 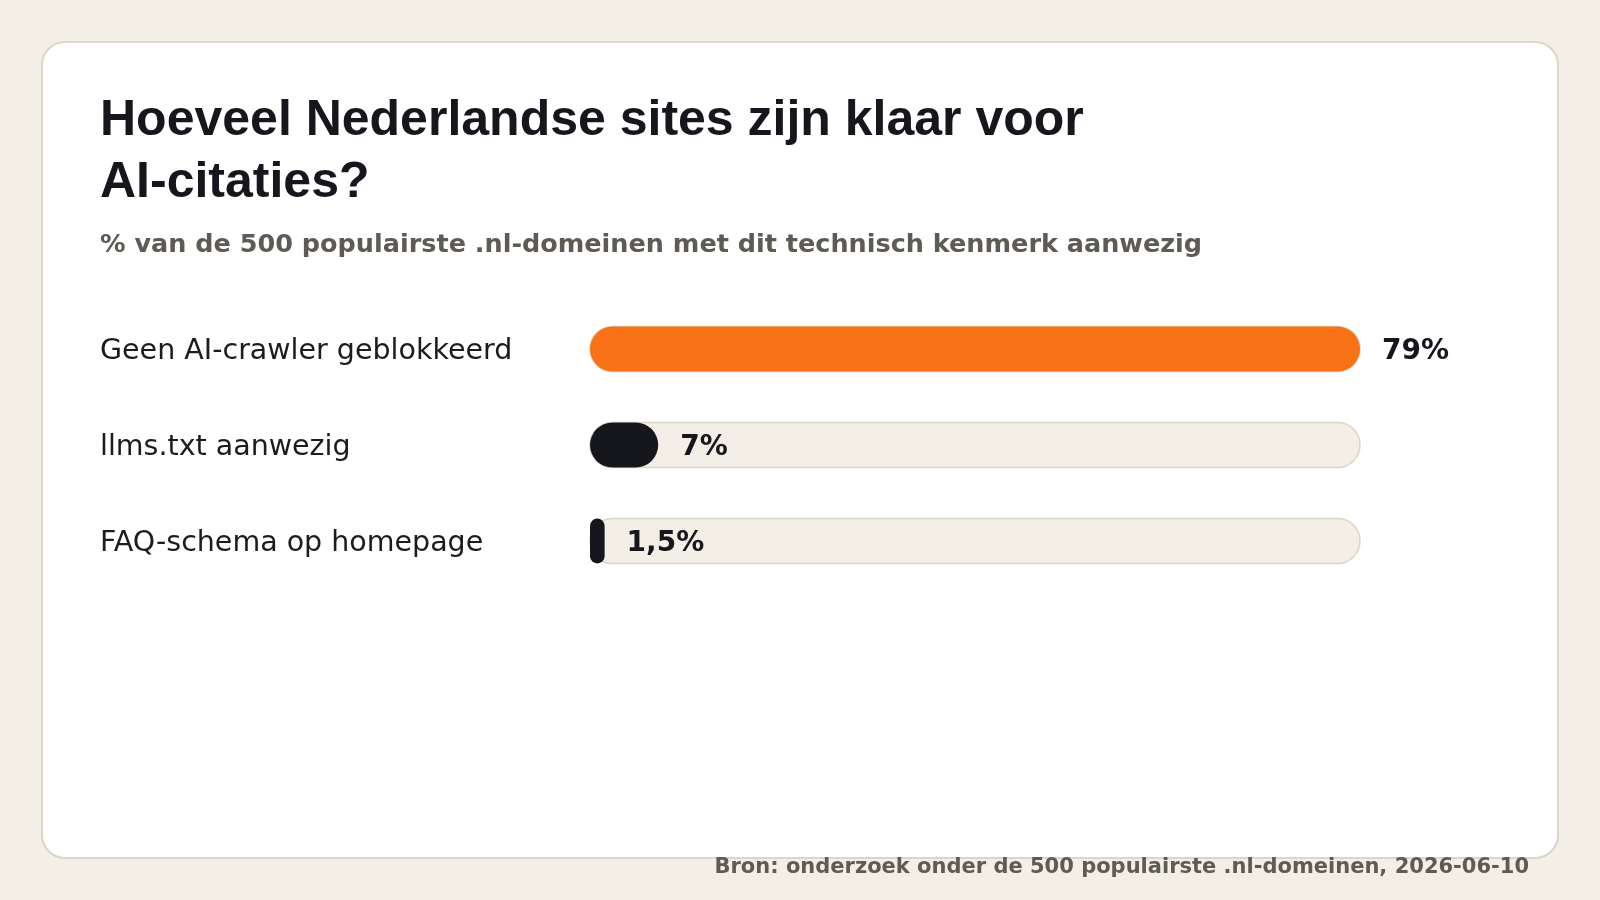 What do you see at coordinates (1416, 349) in the screenshot?
I see `data-label: 79%` at bounding box center [1416, 349].